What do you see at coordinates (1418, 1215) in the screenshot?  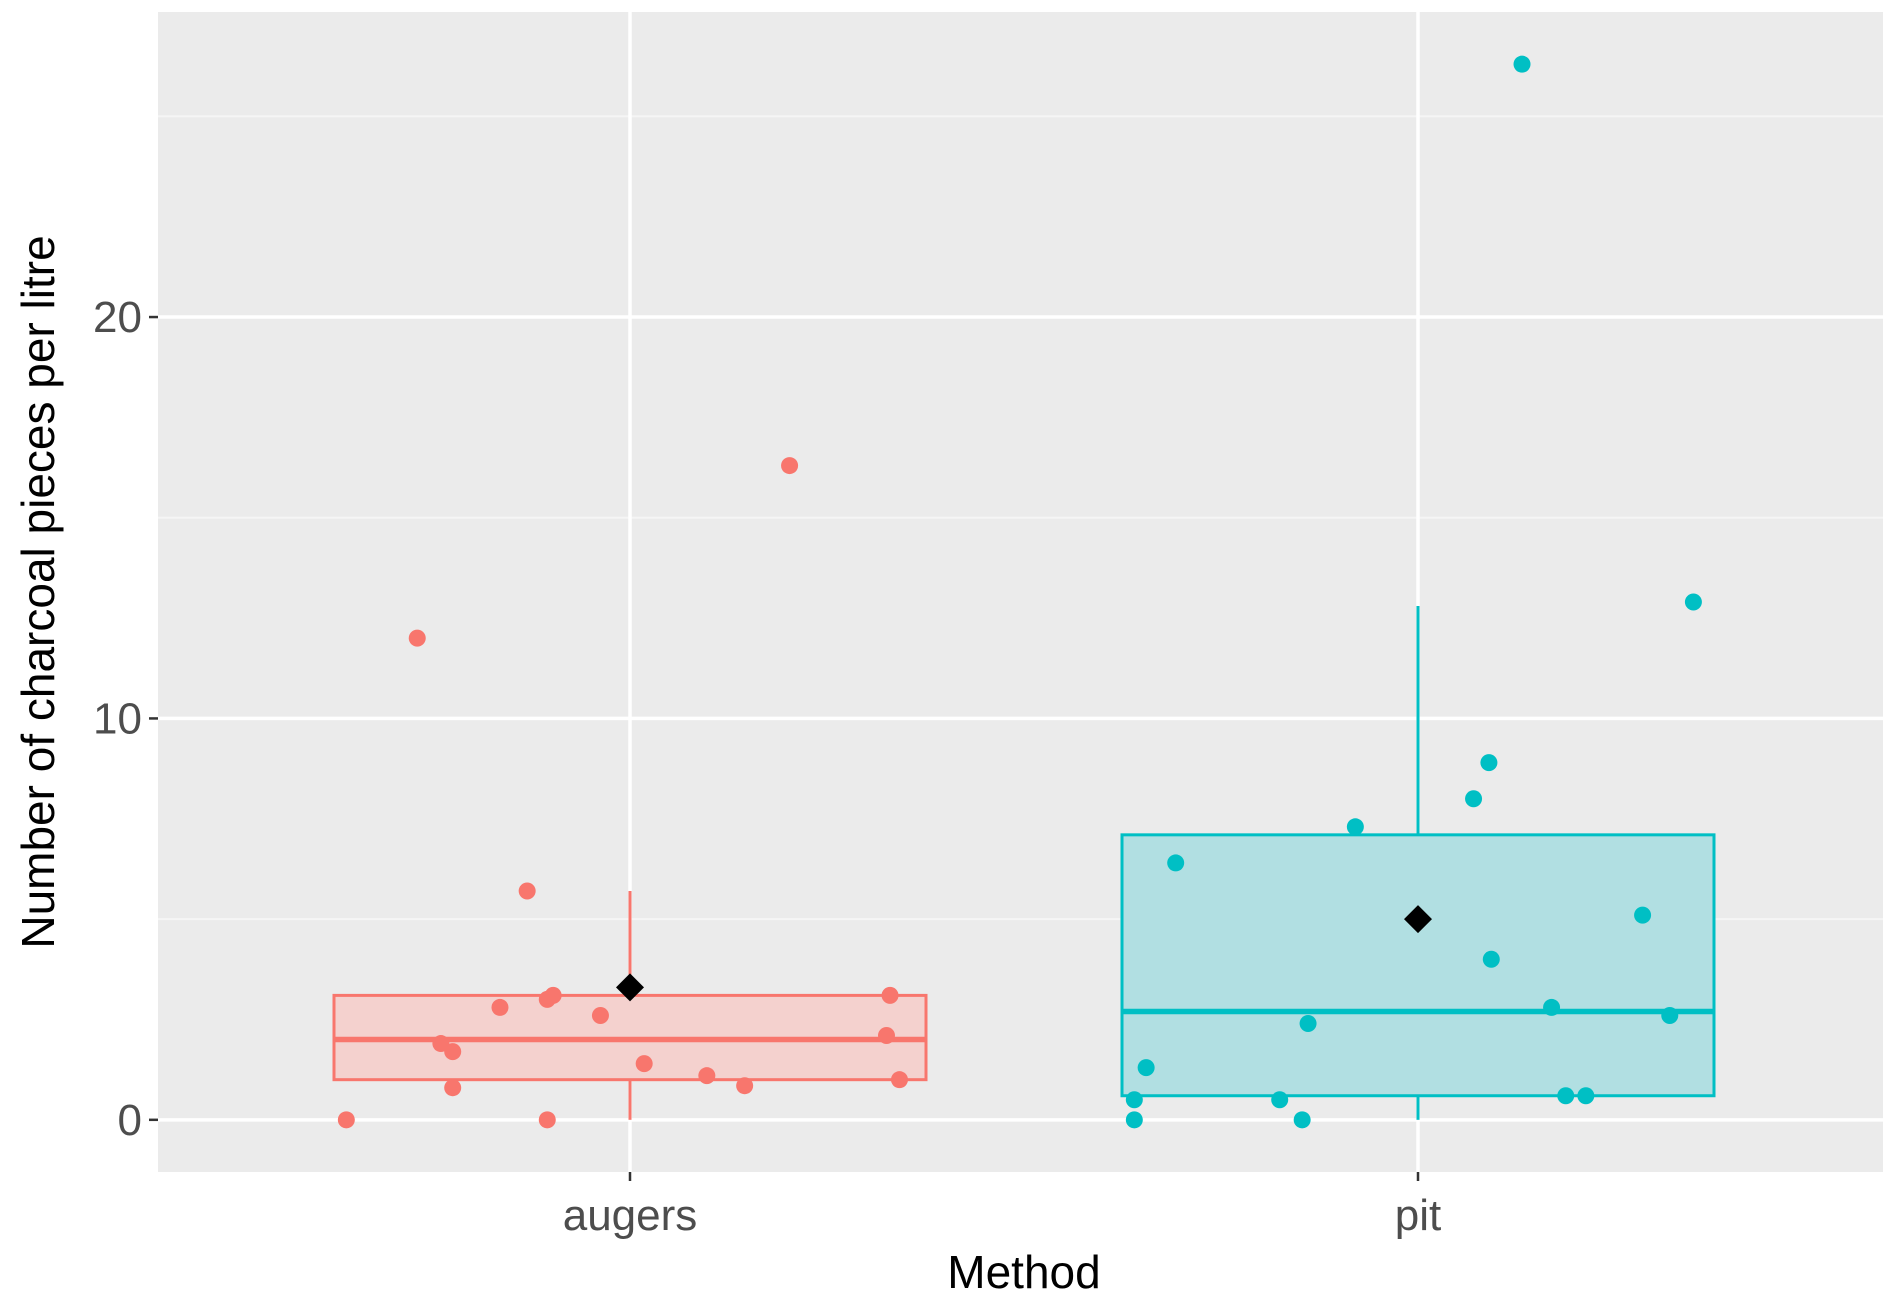 I see `x-tick-label: pit` at bounding box center [1418, 1215].